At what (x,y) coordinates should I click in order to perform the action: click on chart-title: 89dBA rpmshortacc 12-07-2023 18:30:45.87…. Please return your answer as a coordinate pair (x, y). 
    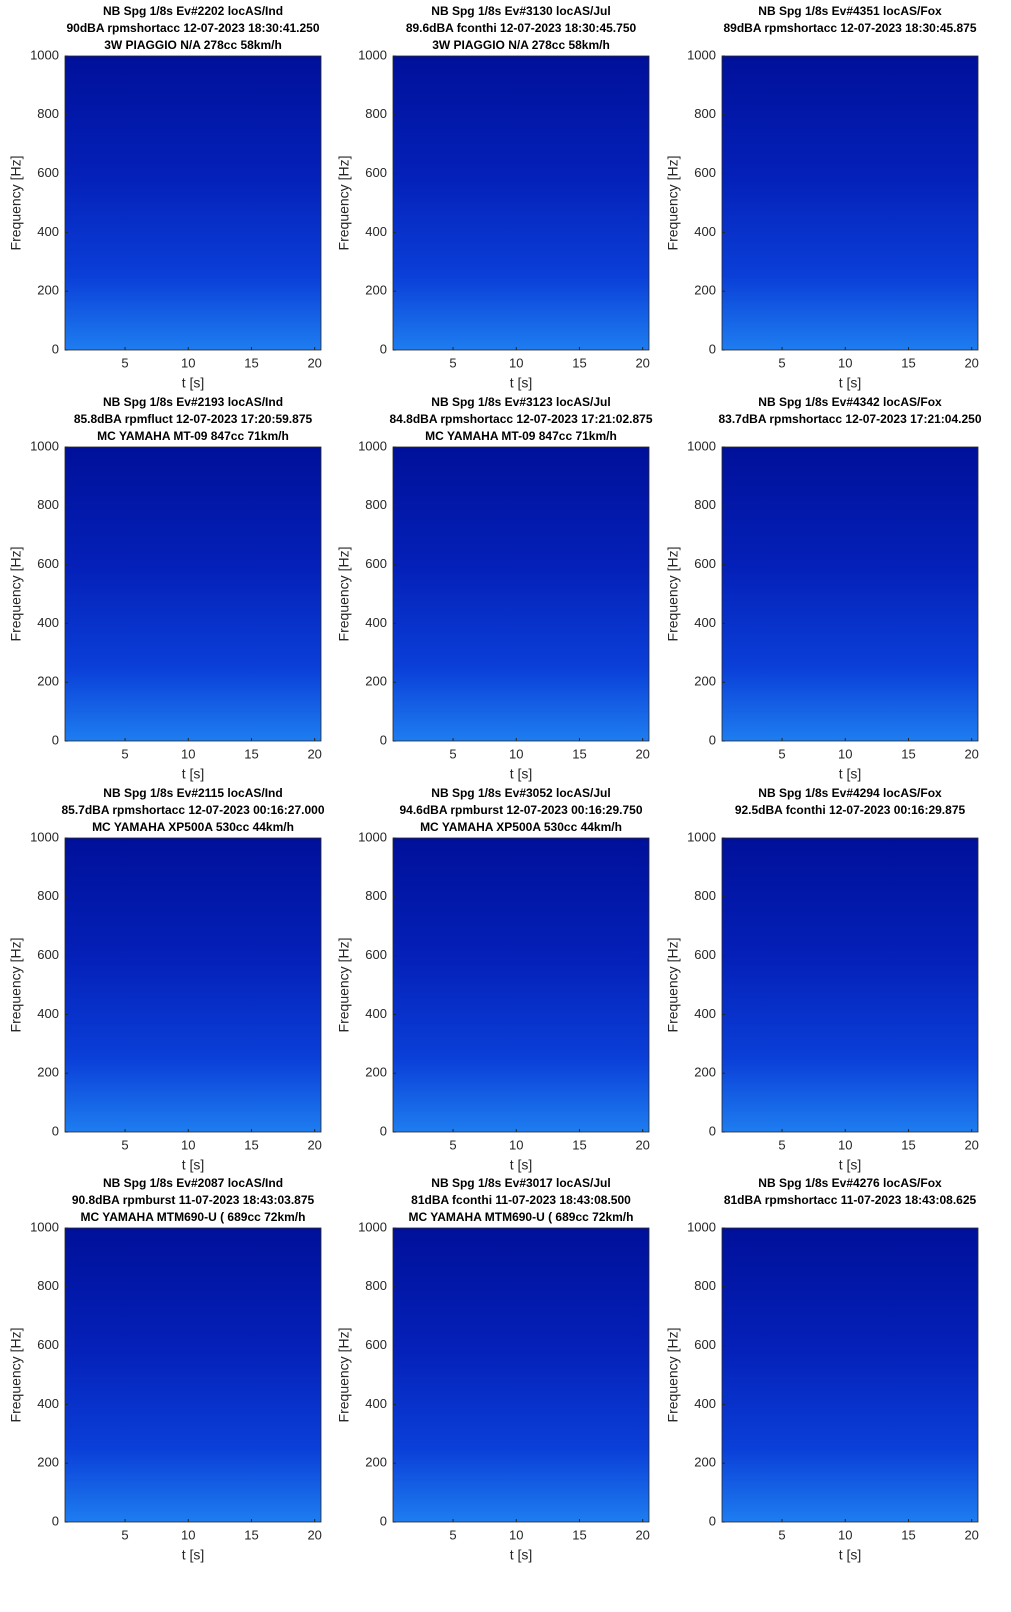
    Looking at the image, I should click on (849, 28).